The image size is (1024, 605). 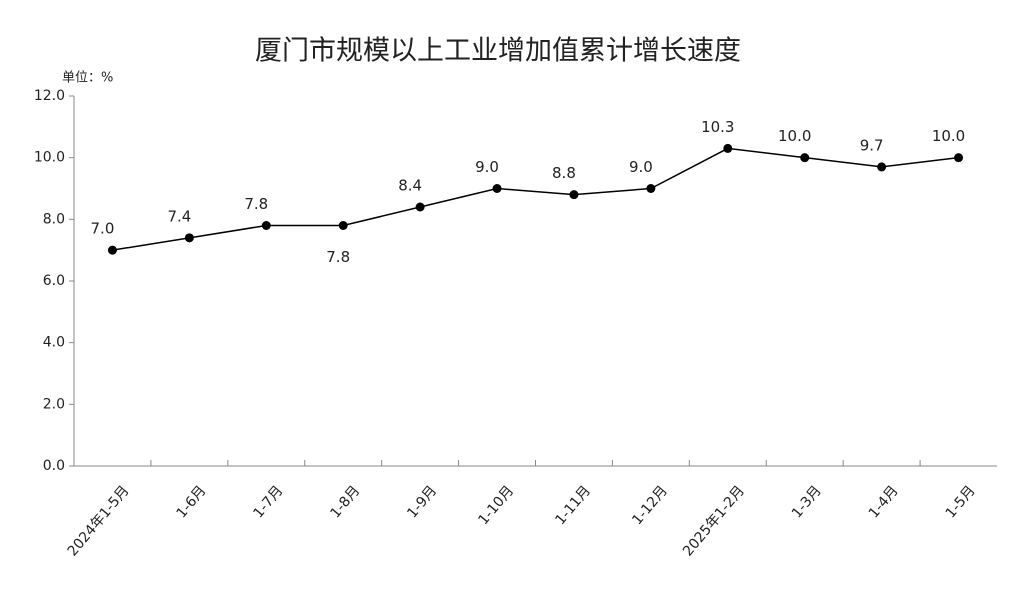 I want to click on x-tick-label: 1-4月, so click(x=884, y=502).